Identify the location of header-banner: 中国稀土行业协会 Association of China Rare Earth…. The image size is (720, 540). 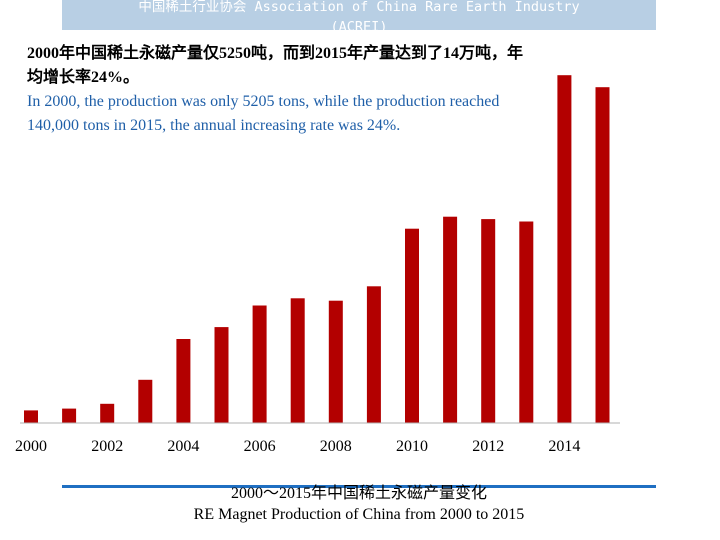
(359, 15).